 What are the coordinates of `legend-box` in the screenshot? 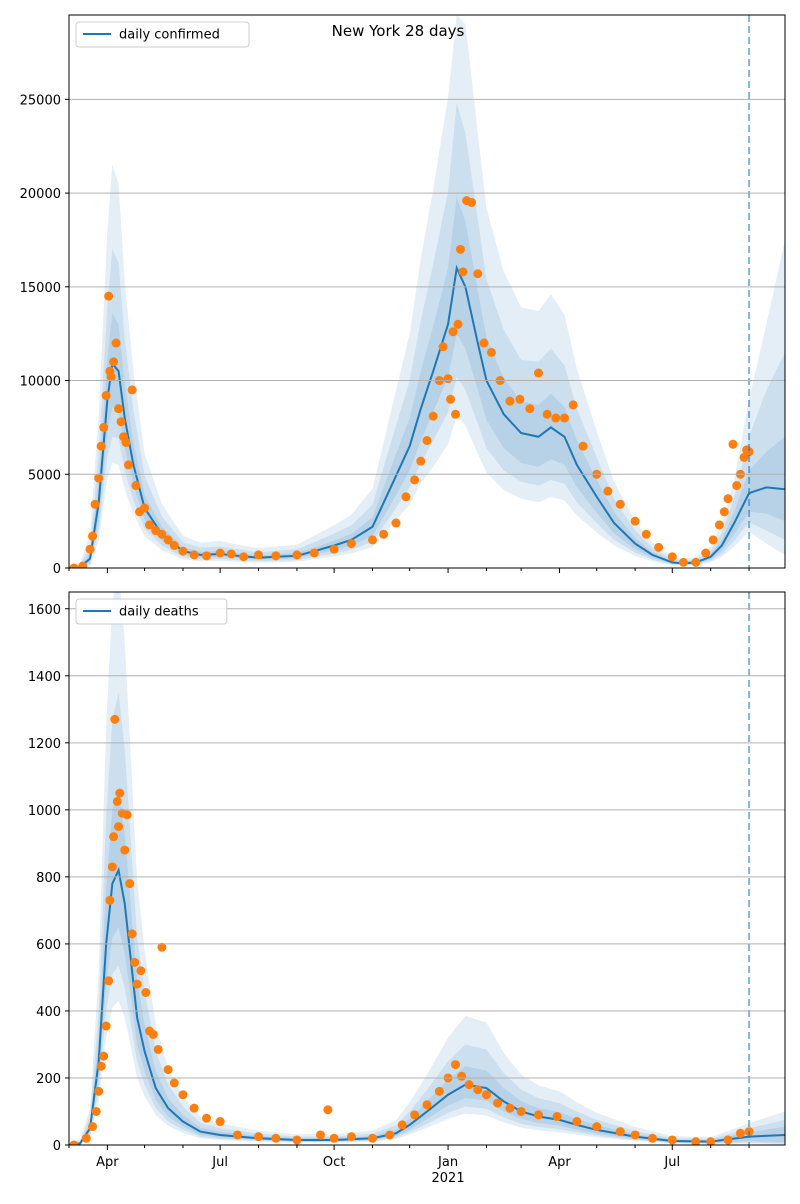 It's located at (162, 34).